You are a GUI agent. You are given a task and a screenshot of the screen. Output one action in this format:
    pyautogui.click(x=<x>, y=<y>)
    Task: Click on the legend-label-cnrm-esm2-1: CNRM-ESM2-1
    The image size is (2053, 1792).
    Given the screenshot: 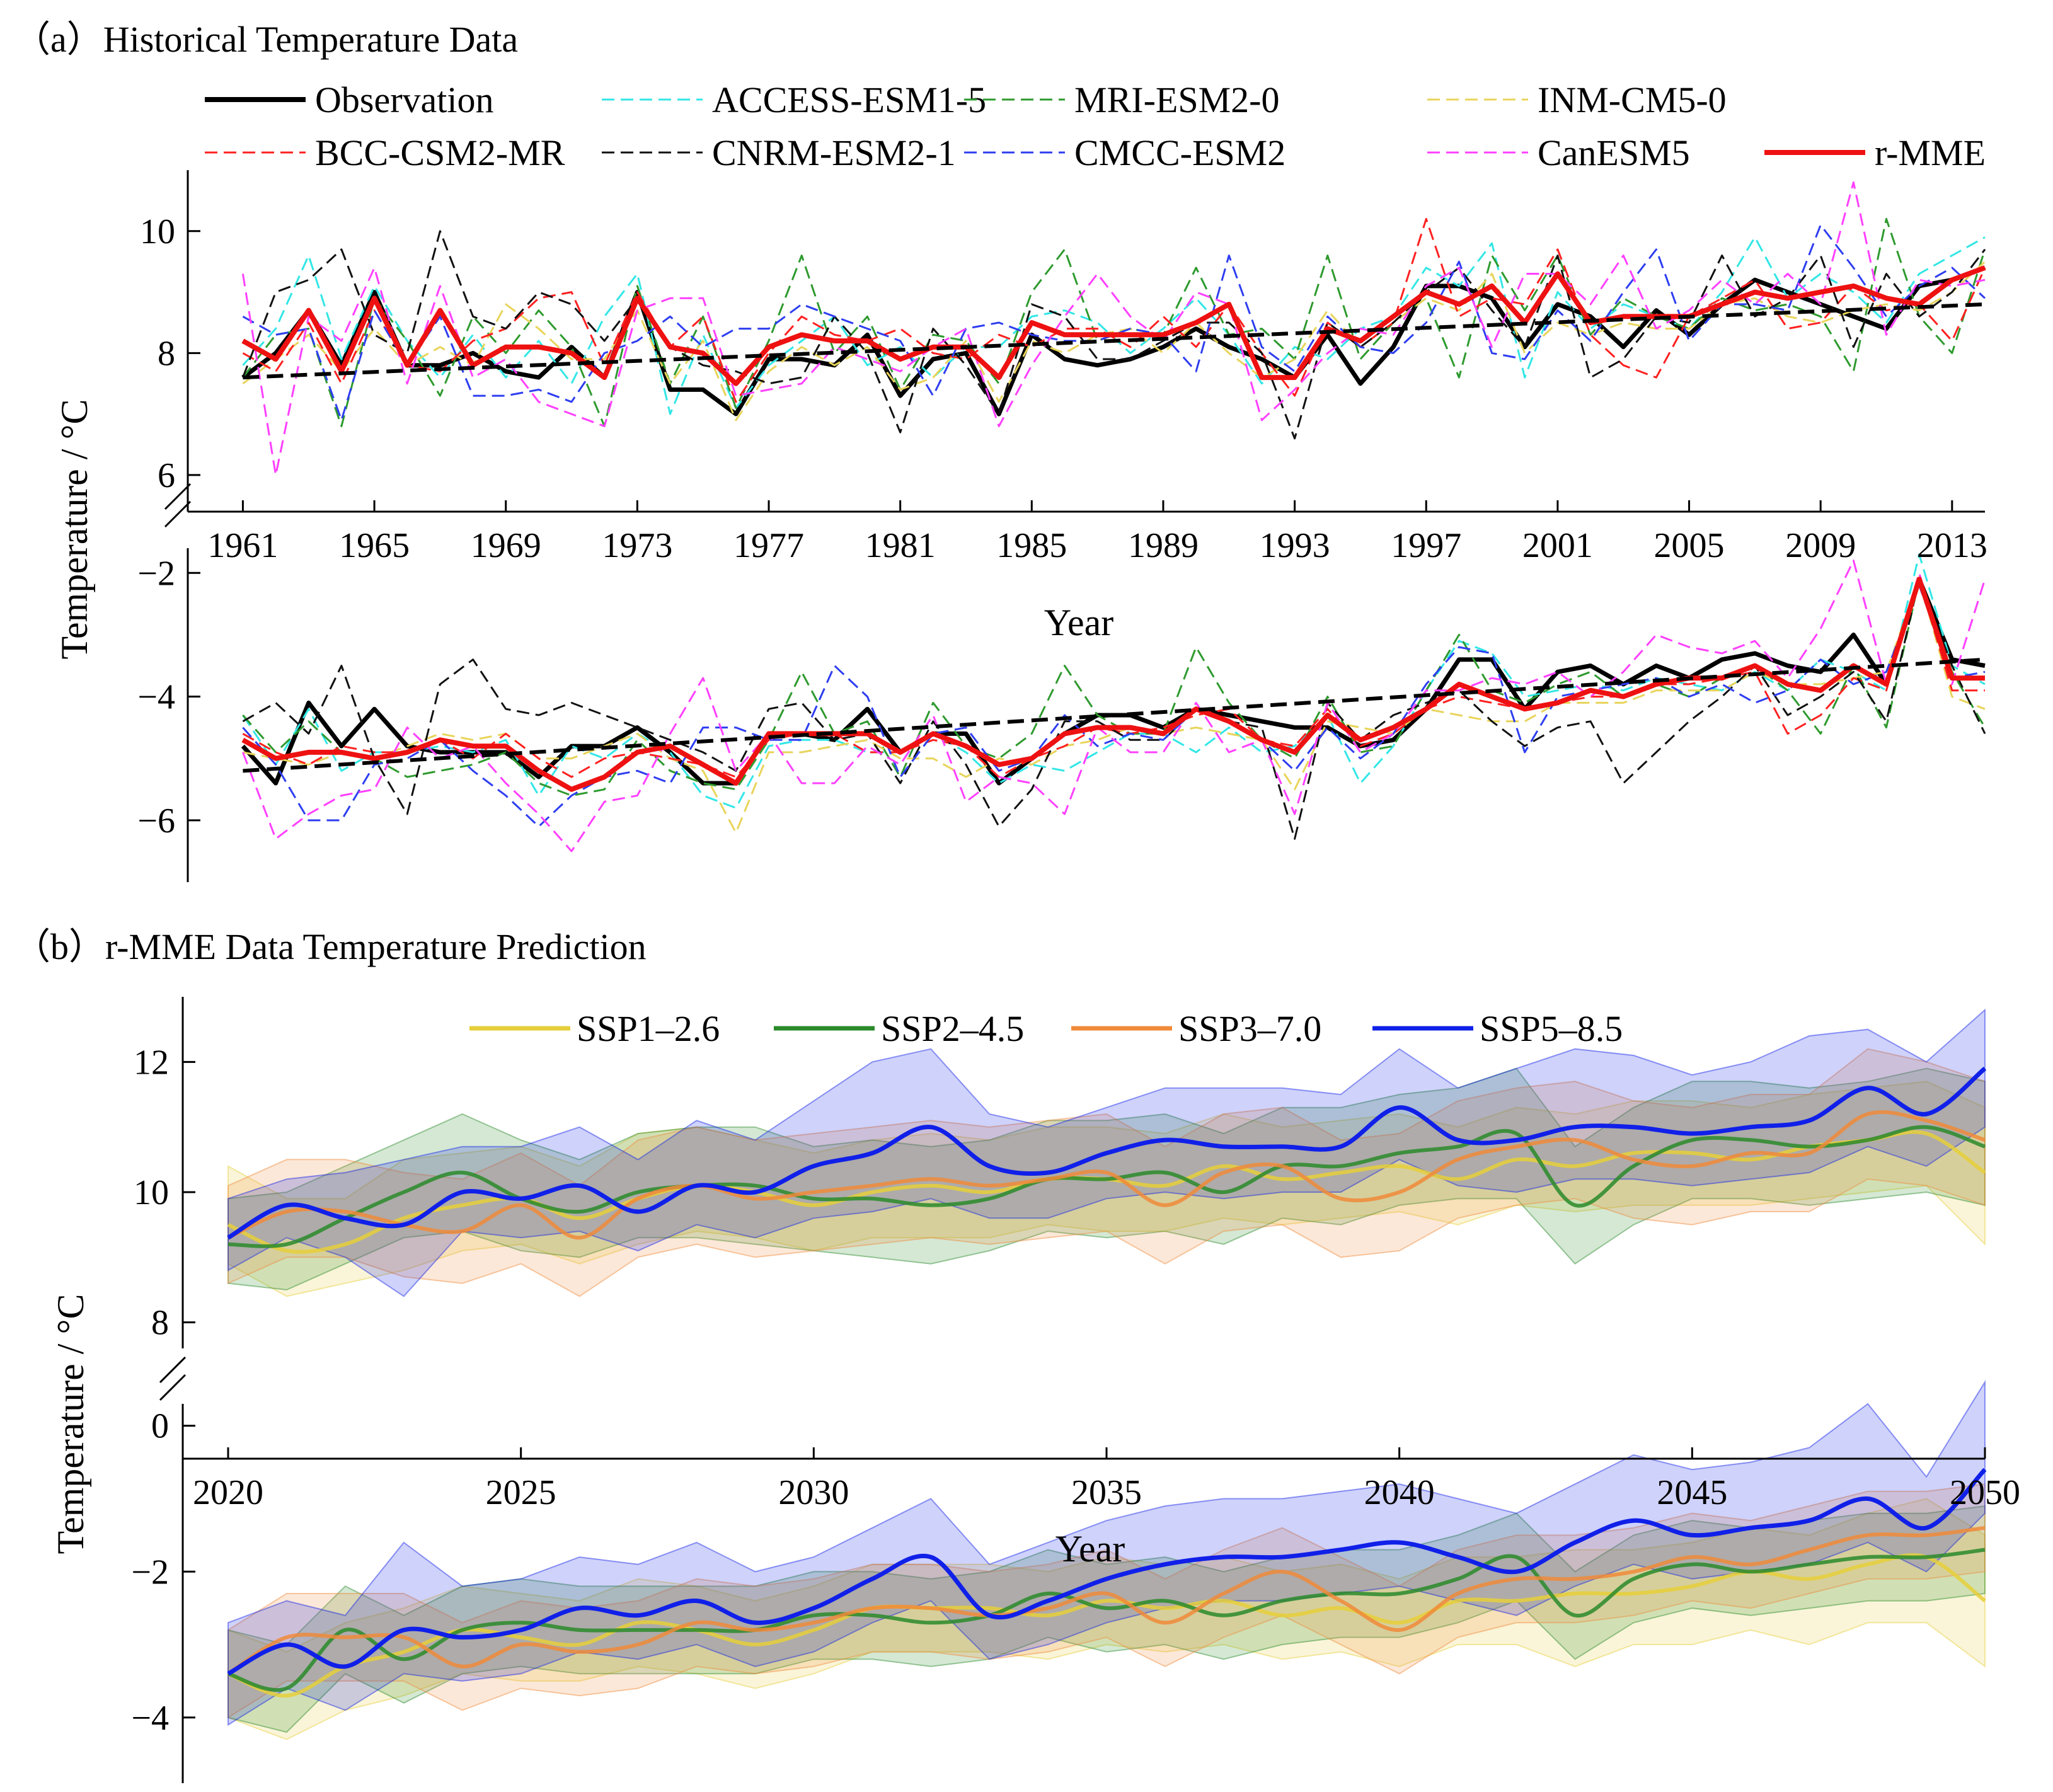 What is the action you would take?
    pyautogui.click(x=834, y=152)
    